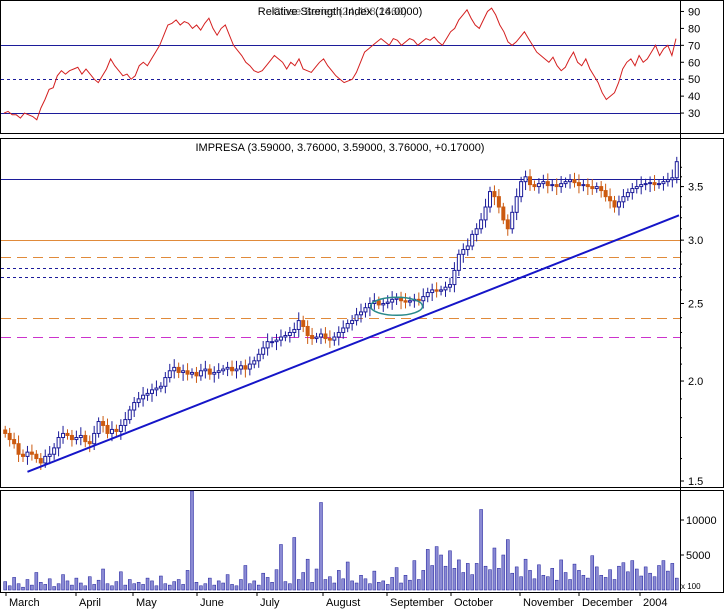 Image resolution: width=724 pixels, height=615 pixels. Describe the element at coordinates (473, 603) in the screenshot. I see `x-label-7: October` at that location.